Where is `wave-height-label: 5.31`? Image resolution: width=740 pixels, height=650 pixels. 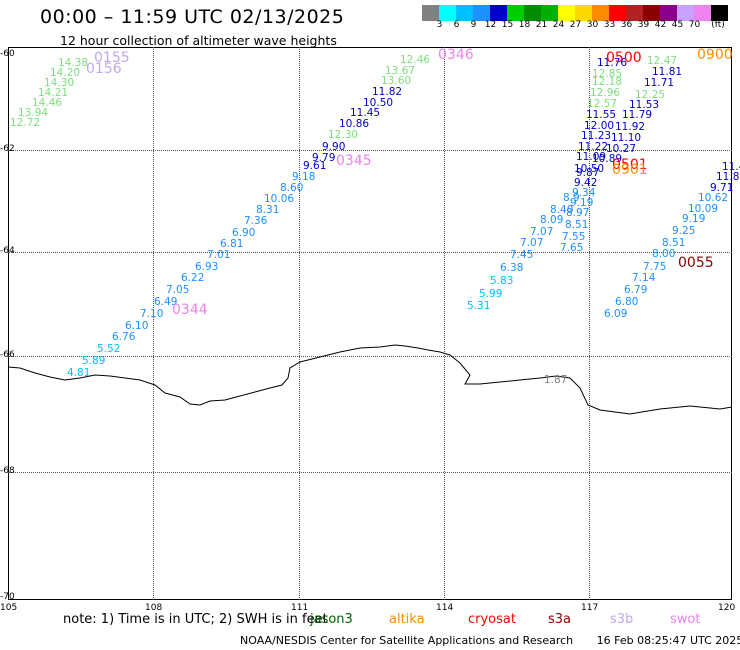 wave-height-label: 5.31 is located at coordinates (479, 306).